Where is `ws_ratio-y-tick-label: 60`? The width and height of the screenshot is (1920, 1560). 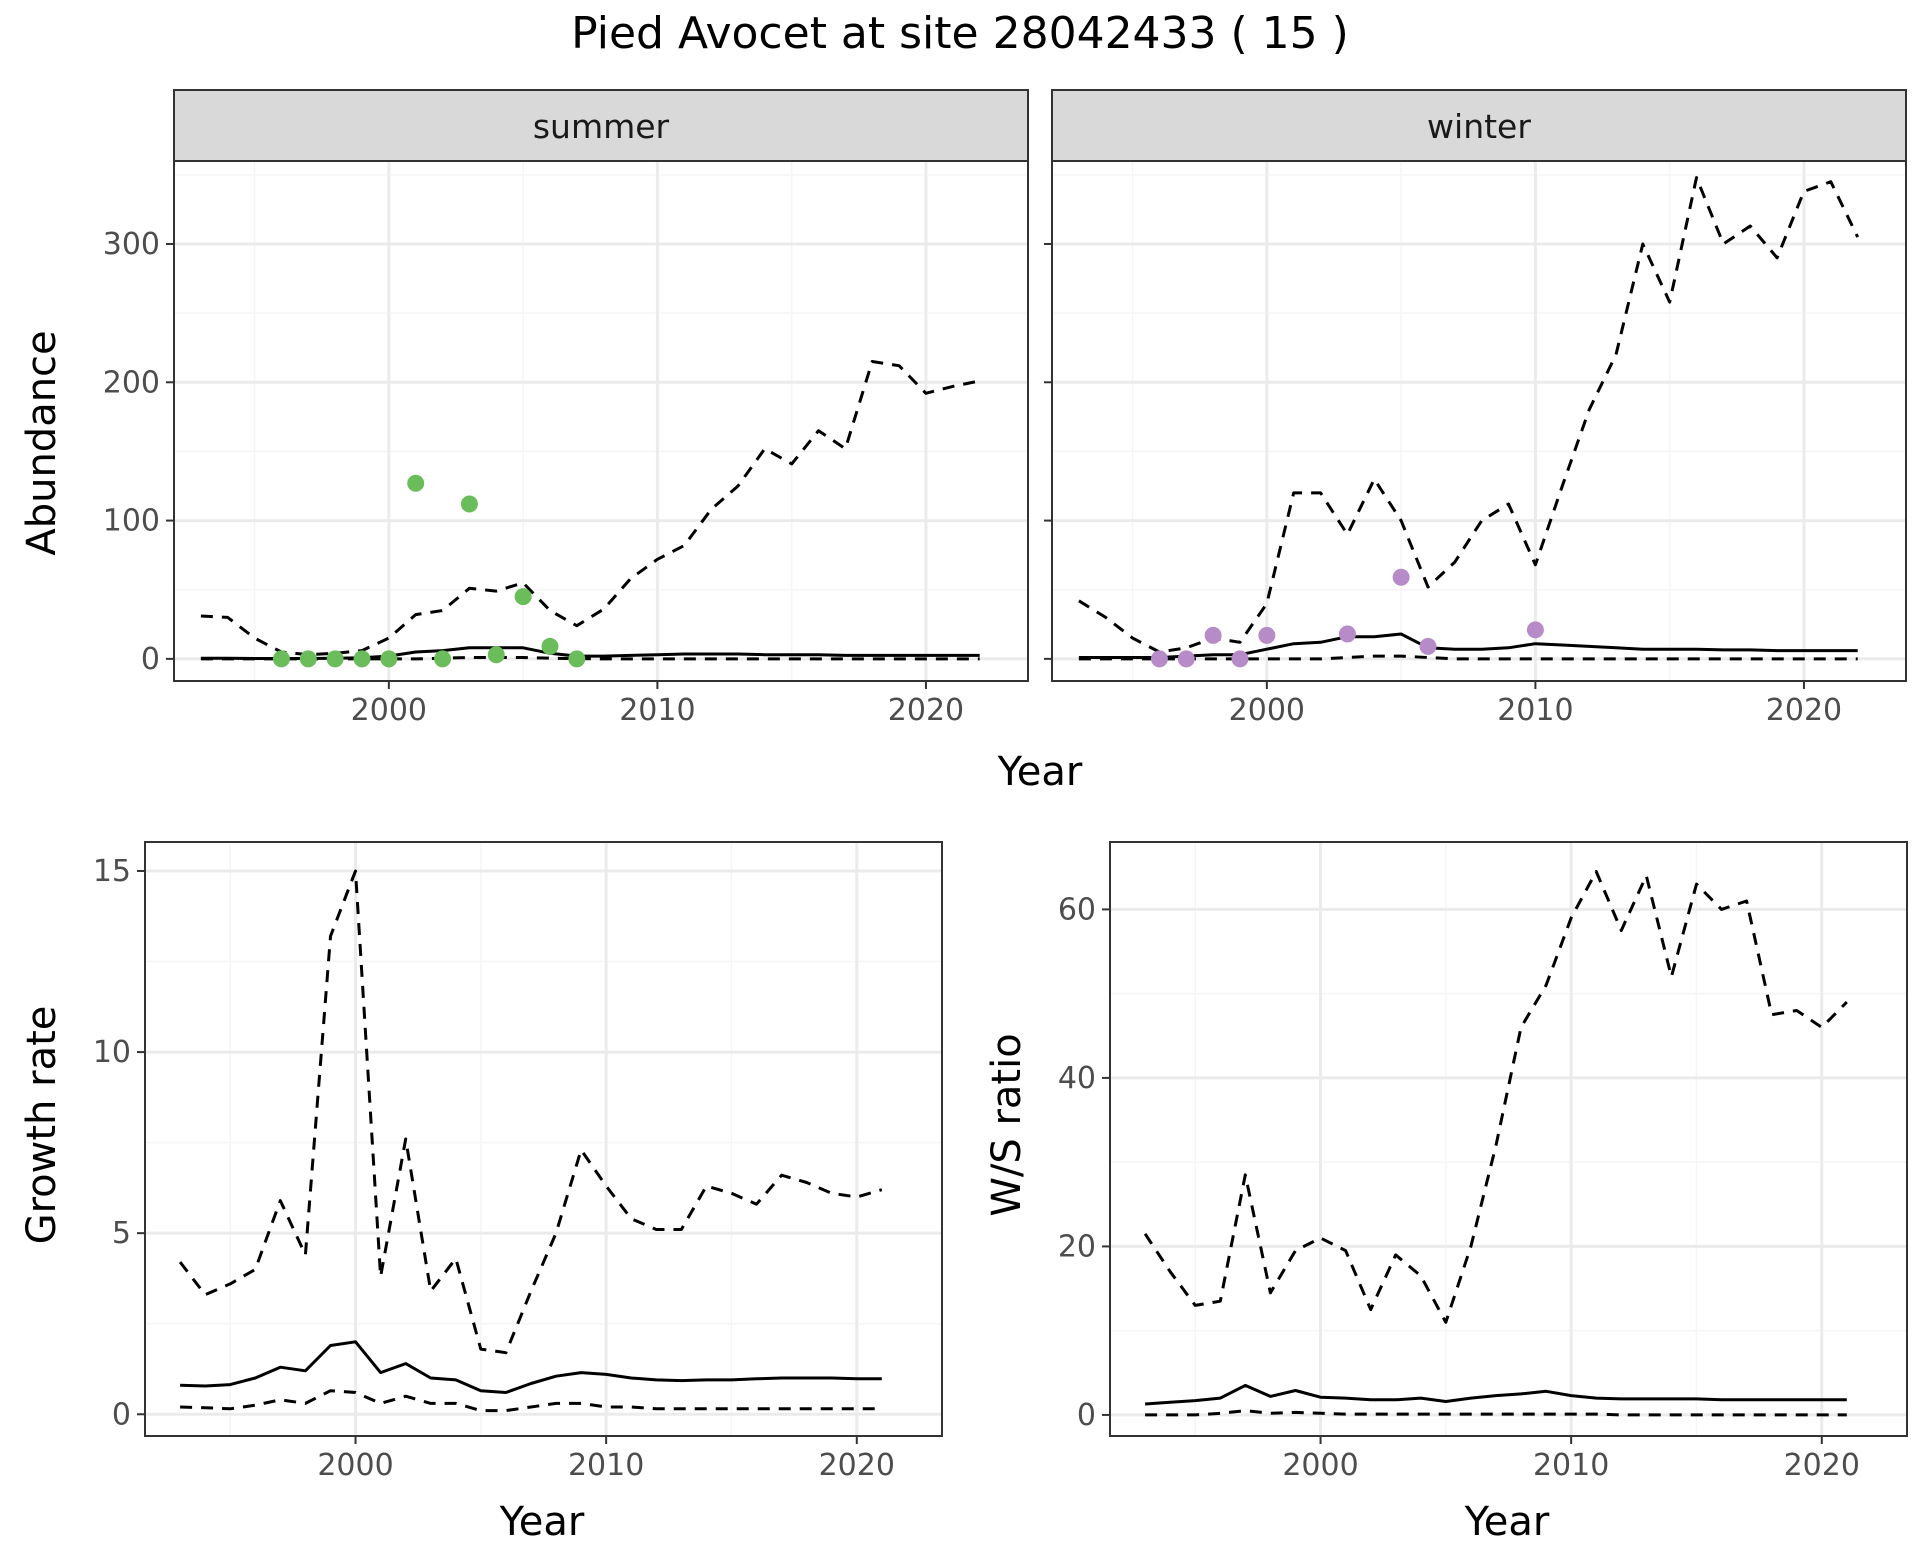 ws_ratio-y-tick-label: 60 is located at coordinates (1077, 909).